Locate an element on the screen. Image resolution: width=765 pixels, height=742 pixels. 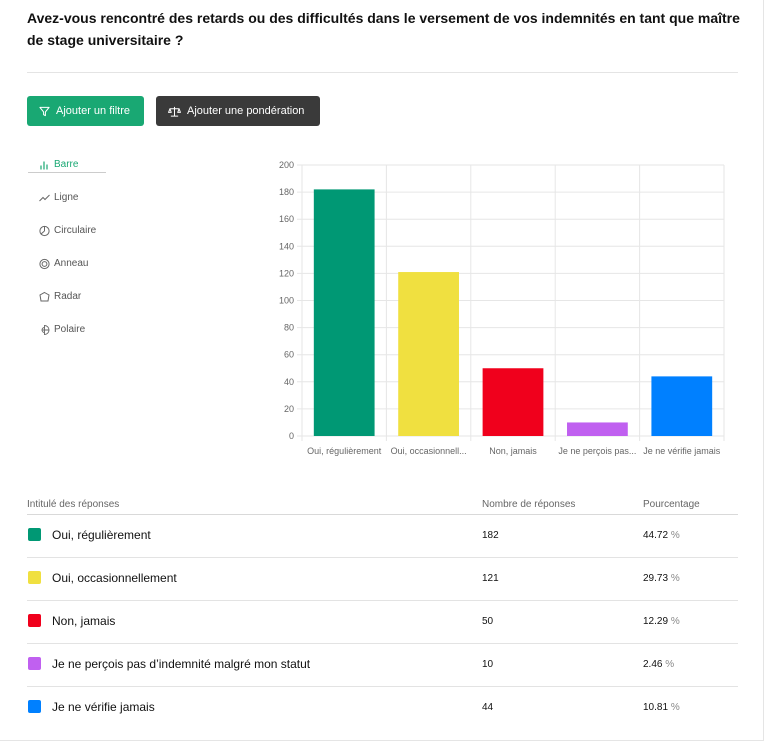
y-tick-label: 60 is located at coordinates (289, 355).